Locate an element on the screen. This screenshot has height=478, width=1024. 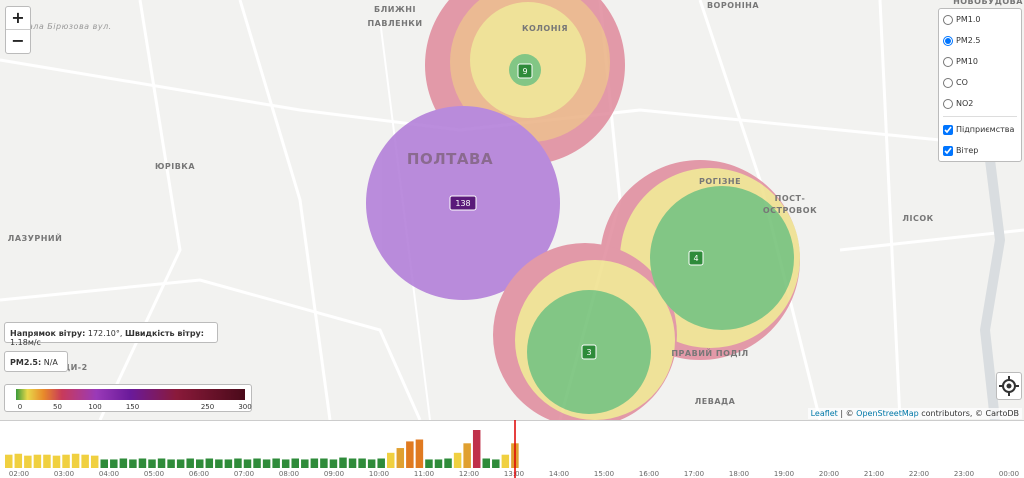
reading-info: PM2.5: N/A is located at coordinates (36, 361).